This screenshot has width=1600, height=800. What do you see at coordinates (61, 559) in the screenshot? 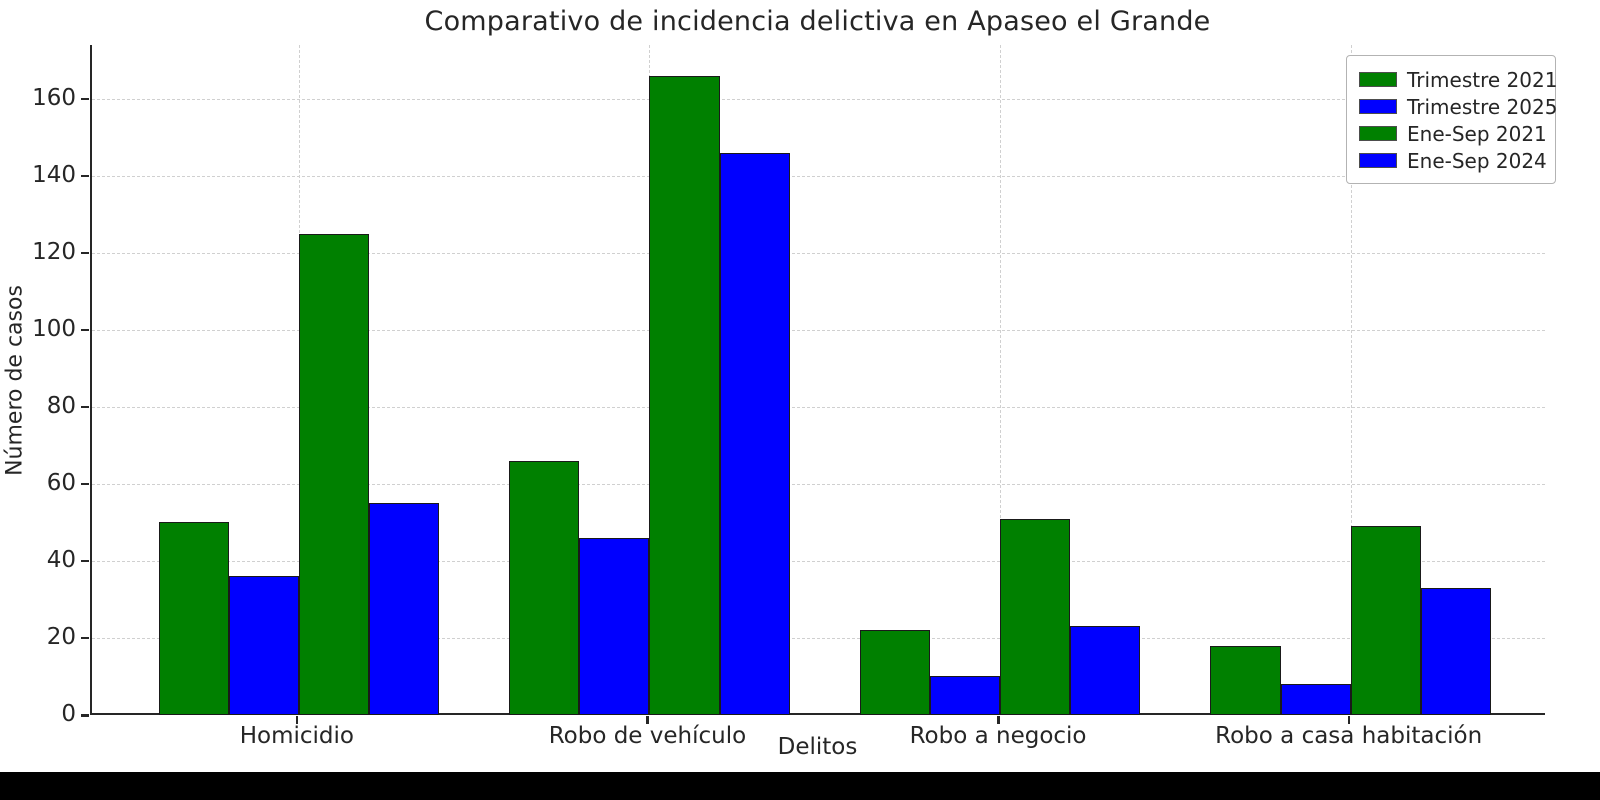
I see `y-tick-label: 40` at bounding box center [61, 559].